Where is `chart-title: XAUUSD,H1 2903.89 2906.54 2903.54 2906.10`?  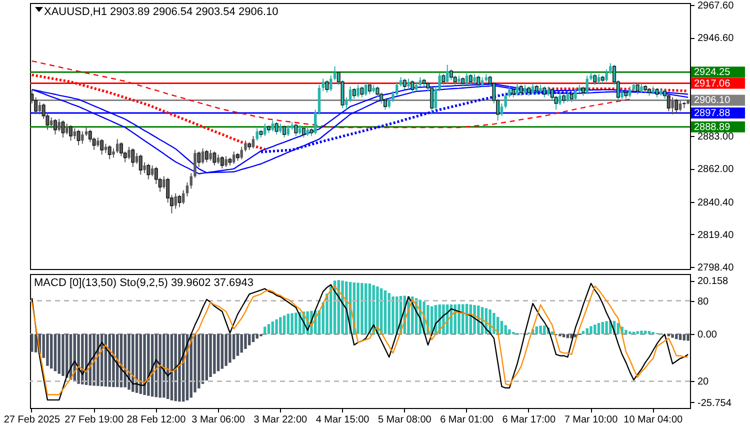
chart-title: XAUUSD,H1 2903.89 2906.54 2903.54 2906.10 is located at coordinates (161, 12).